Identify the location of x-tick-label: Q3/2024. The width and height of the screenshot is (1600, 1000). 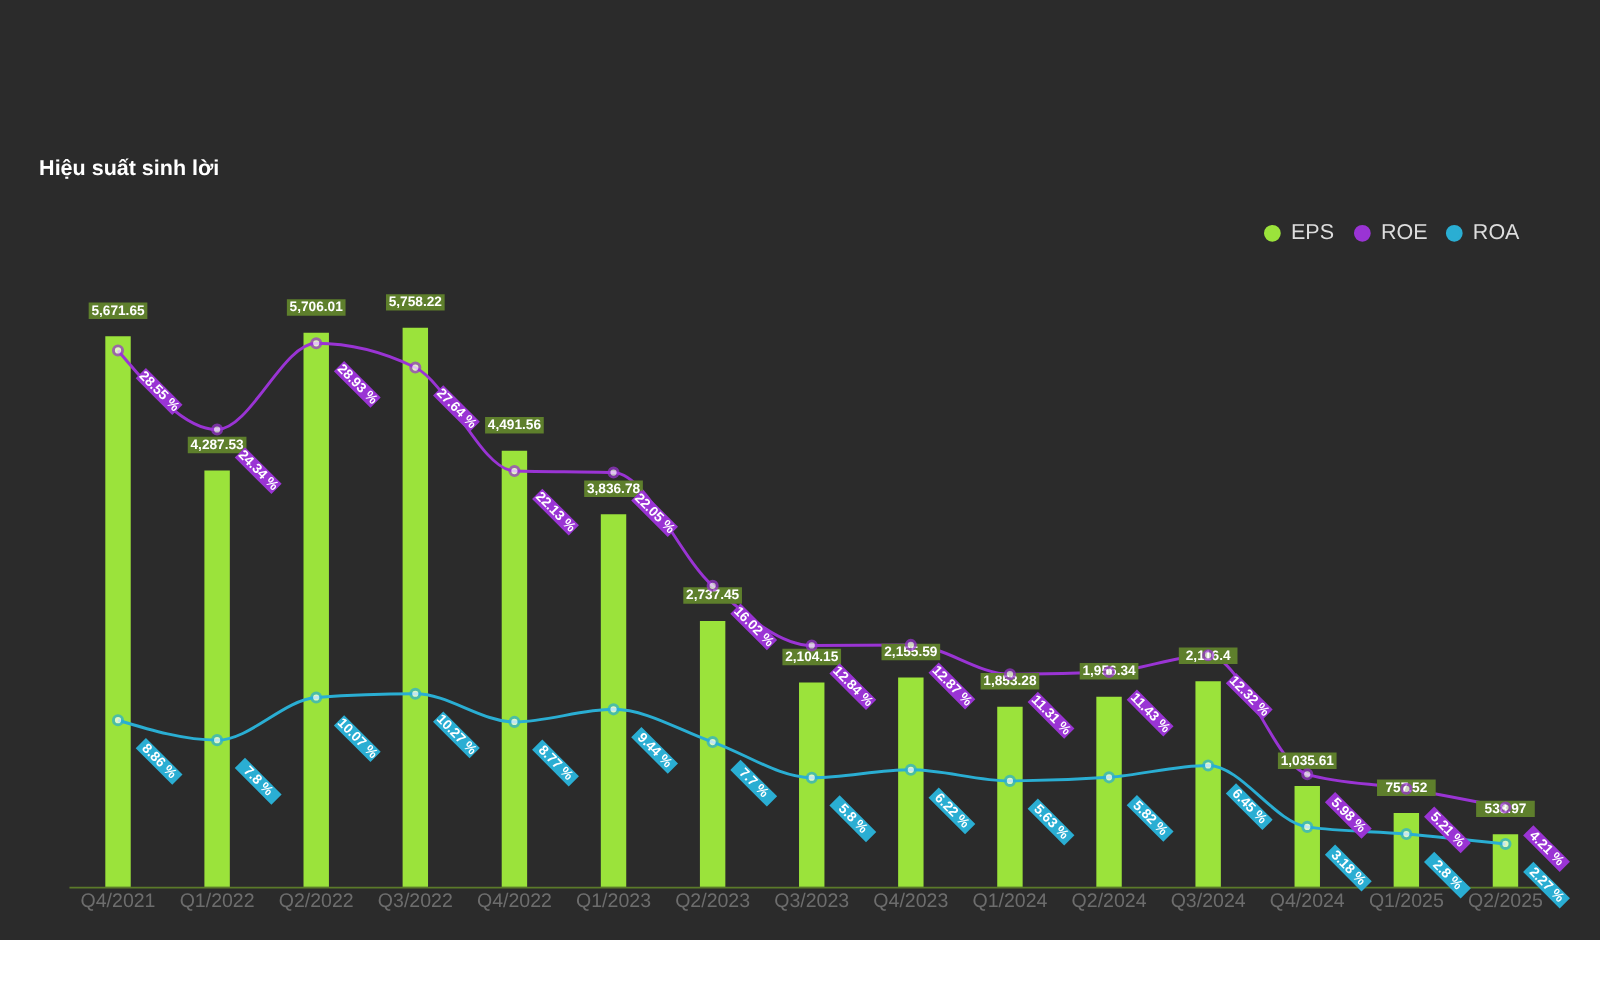
(1208, 902).